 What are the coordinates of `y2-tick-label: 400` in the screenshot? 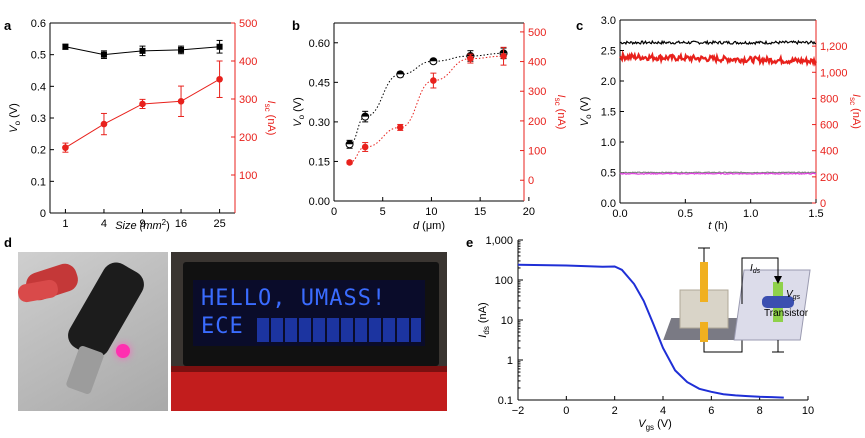 It's located at (829, 152).